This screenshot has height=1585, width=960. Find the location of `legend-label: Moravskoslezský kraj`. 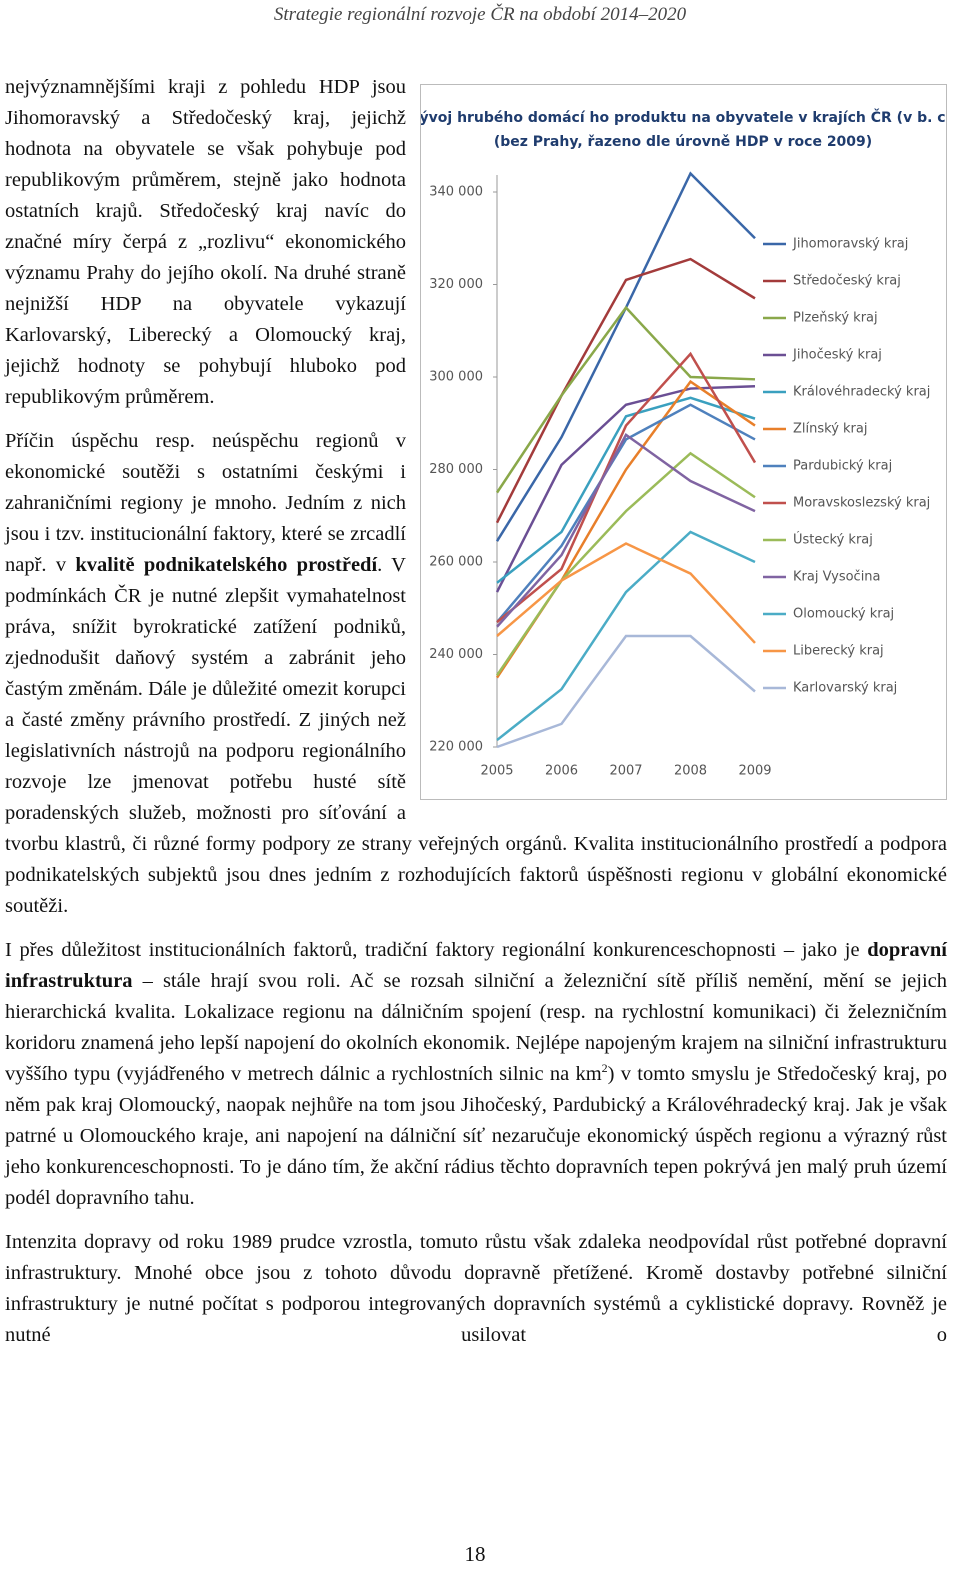

legend-label: Moravskoslezský kraj is located at coordinates (861, 503).